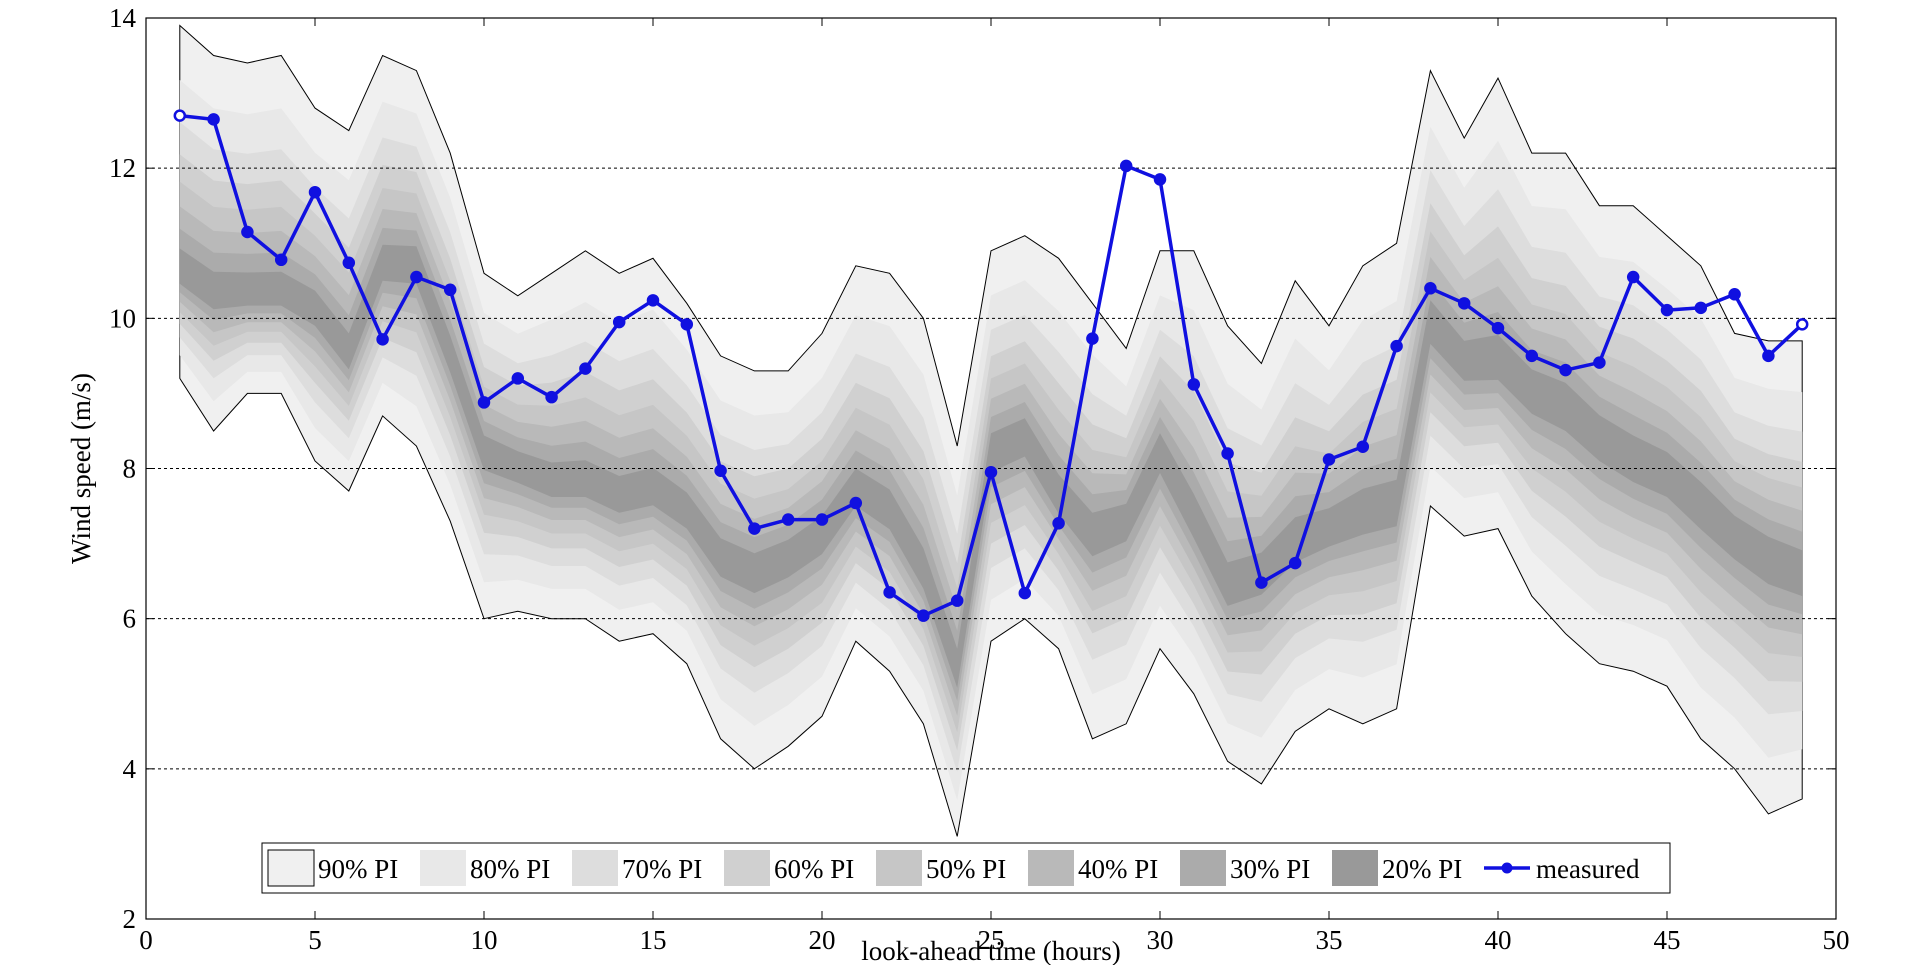 The height and width of the screenshot is (970, 1921). What do you see at coordinates (122, 318) in the screenshot?
I see `y-tick-label: 10` at bounding box center [122, 318].